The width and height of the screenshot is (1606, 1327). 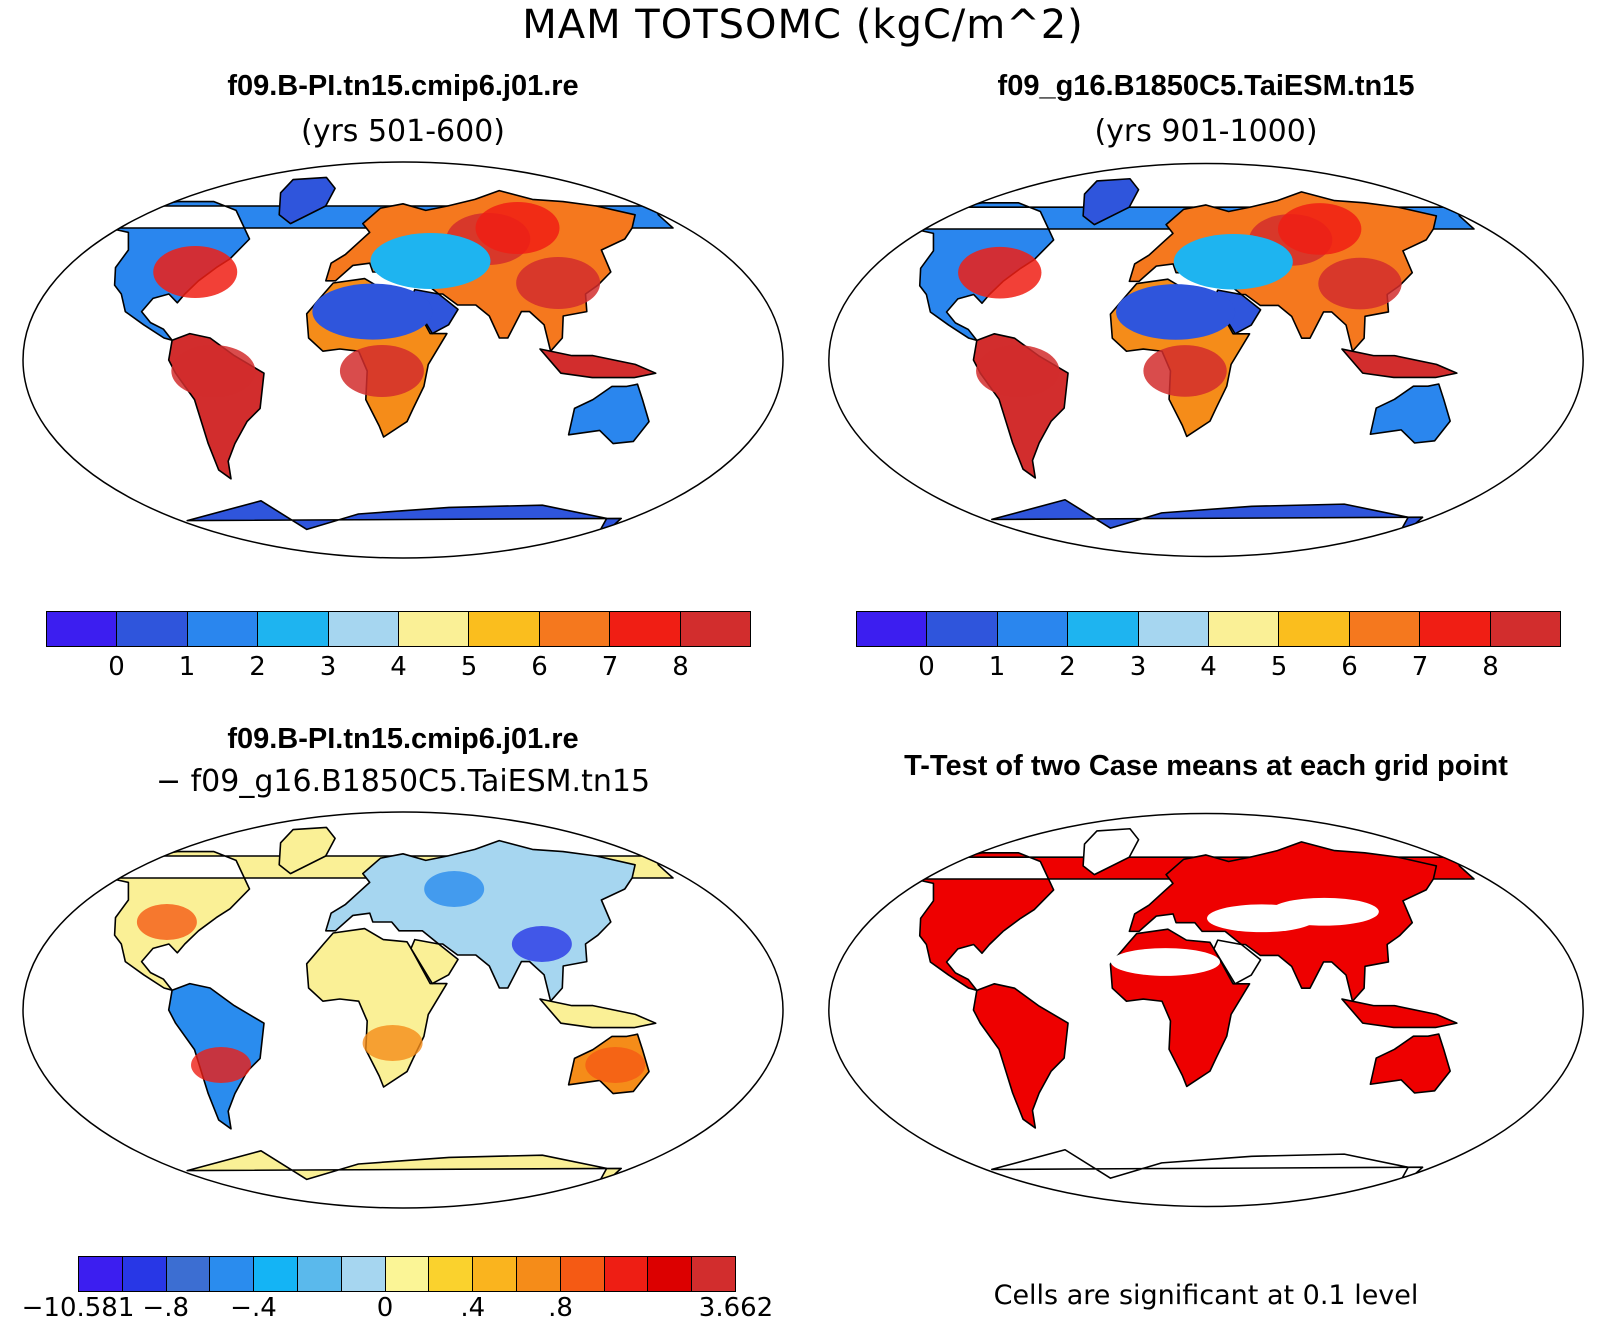 What do you see at coordinates (402, 131) in the screenshot?
I see `panel-subtitle-top-left: (yrs 501-600)` at bounding box center [402, 131].